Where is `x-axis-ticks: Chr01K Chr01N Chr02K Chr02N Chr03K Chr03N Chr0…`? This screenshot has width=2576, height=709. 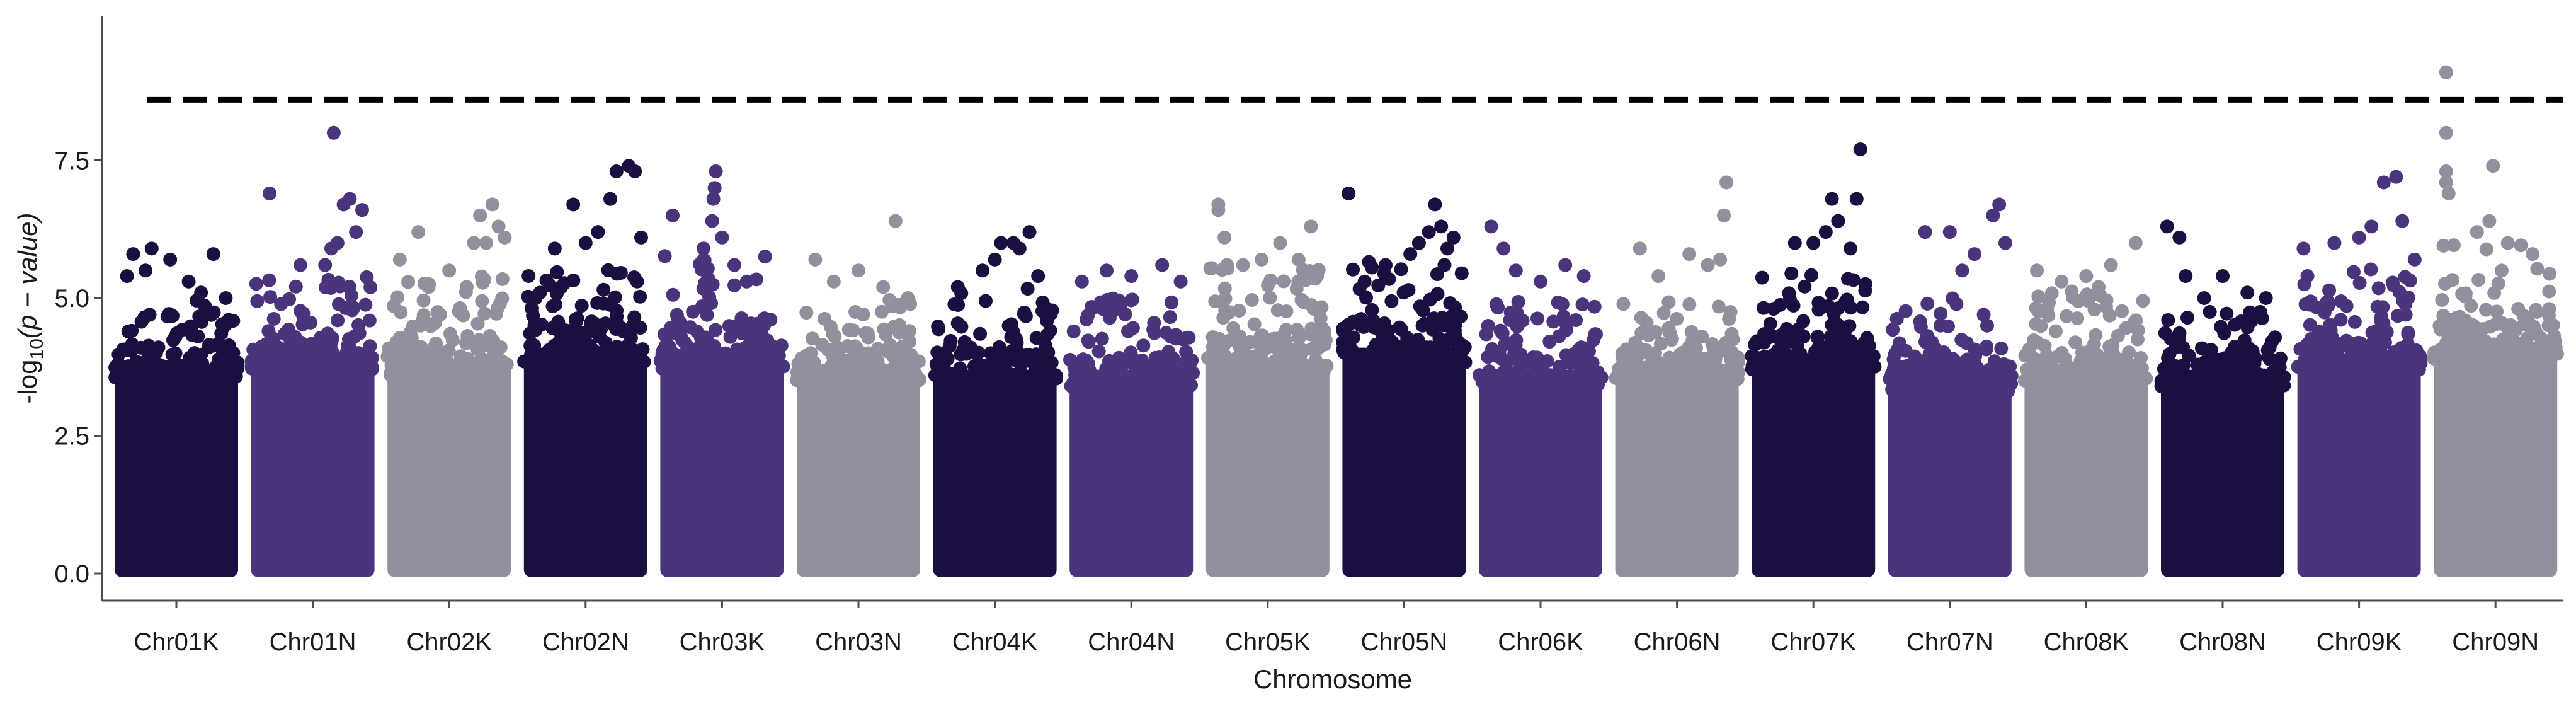 x-axis-ticks: Chr01K Chr01N Chr02K Chr02N Chr03K Chr03N Chr0… is located at coordinates (1336, 628).